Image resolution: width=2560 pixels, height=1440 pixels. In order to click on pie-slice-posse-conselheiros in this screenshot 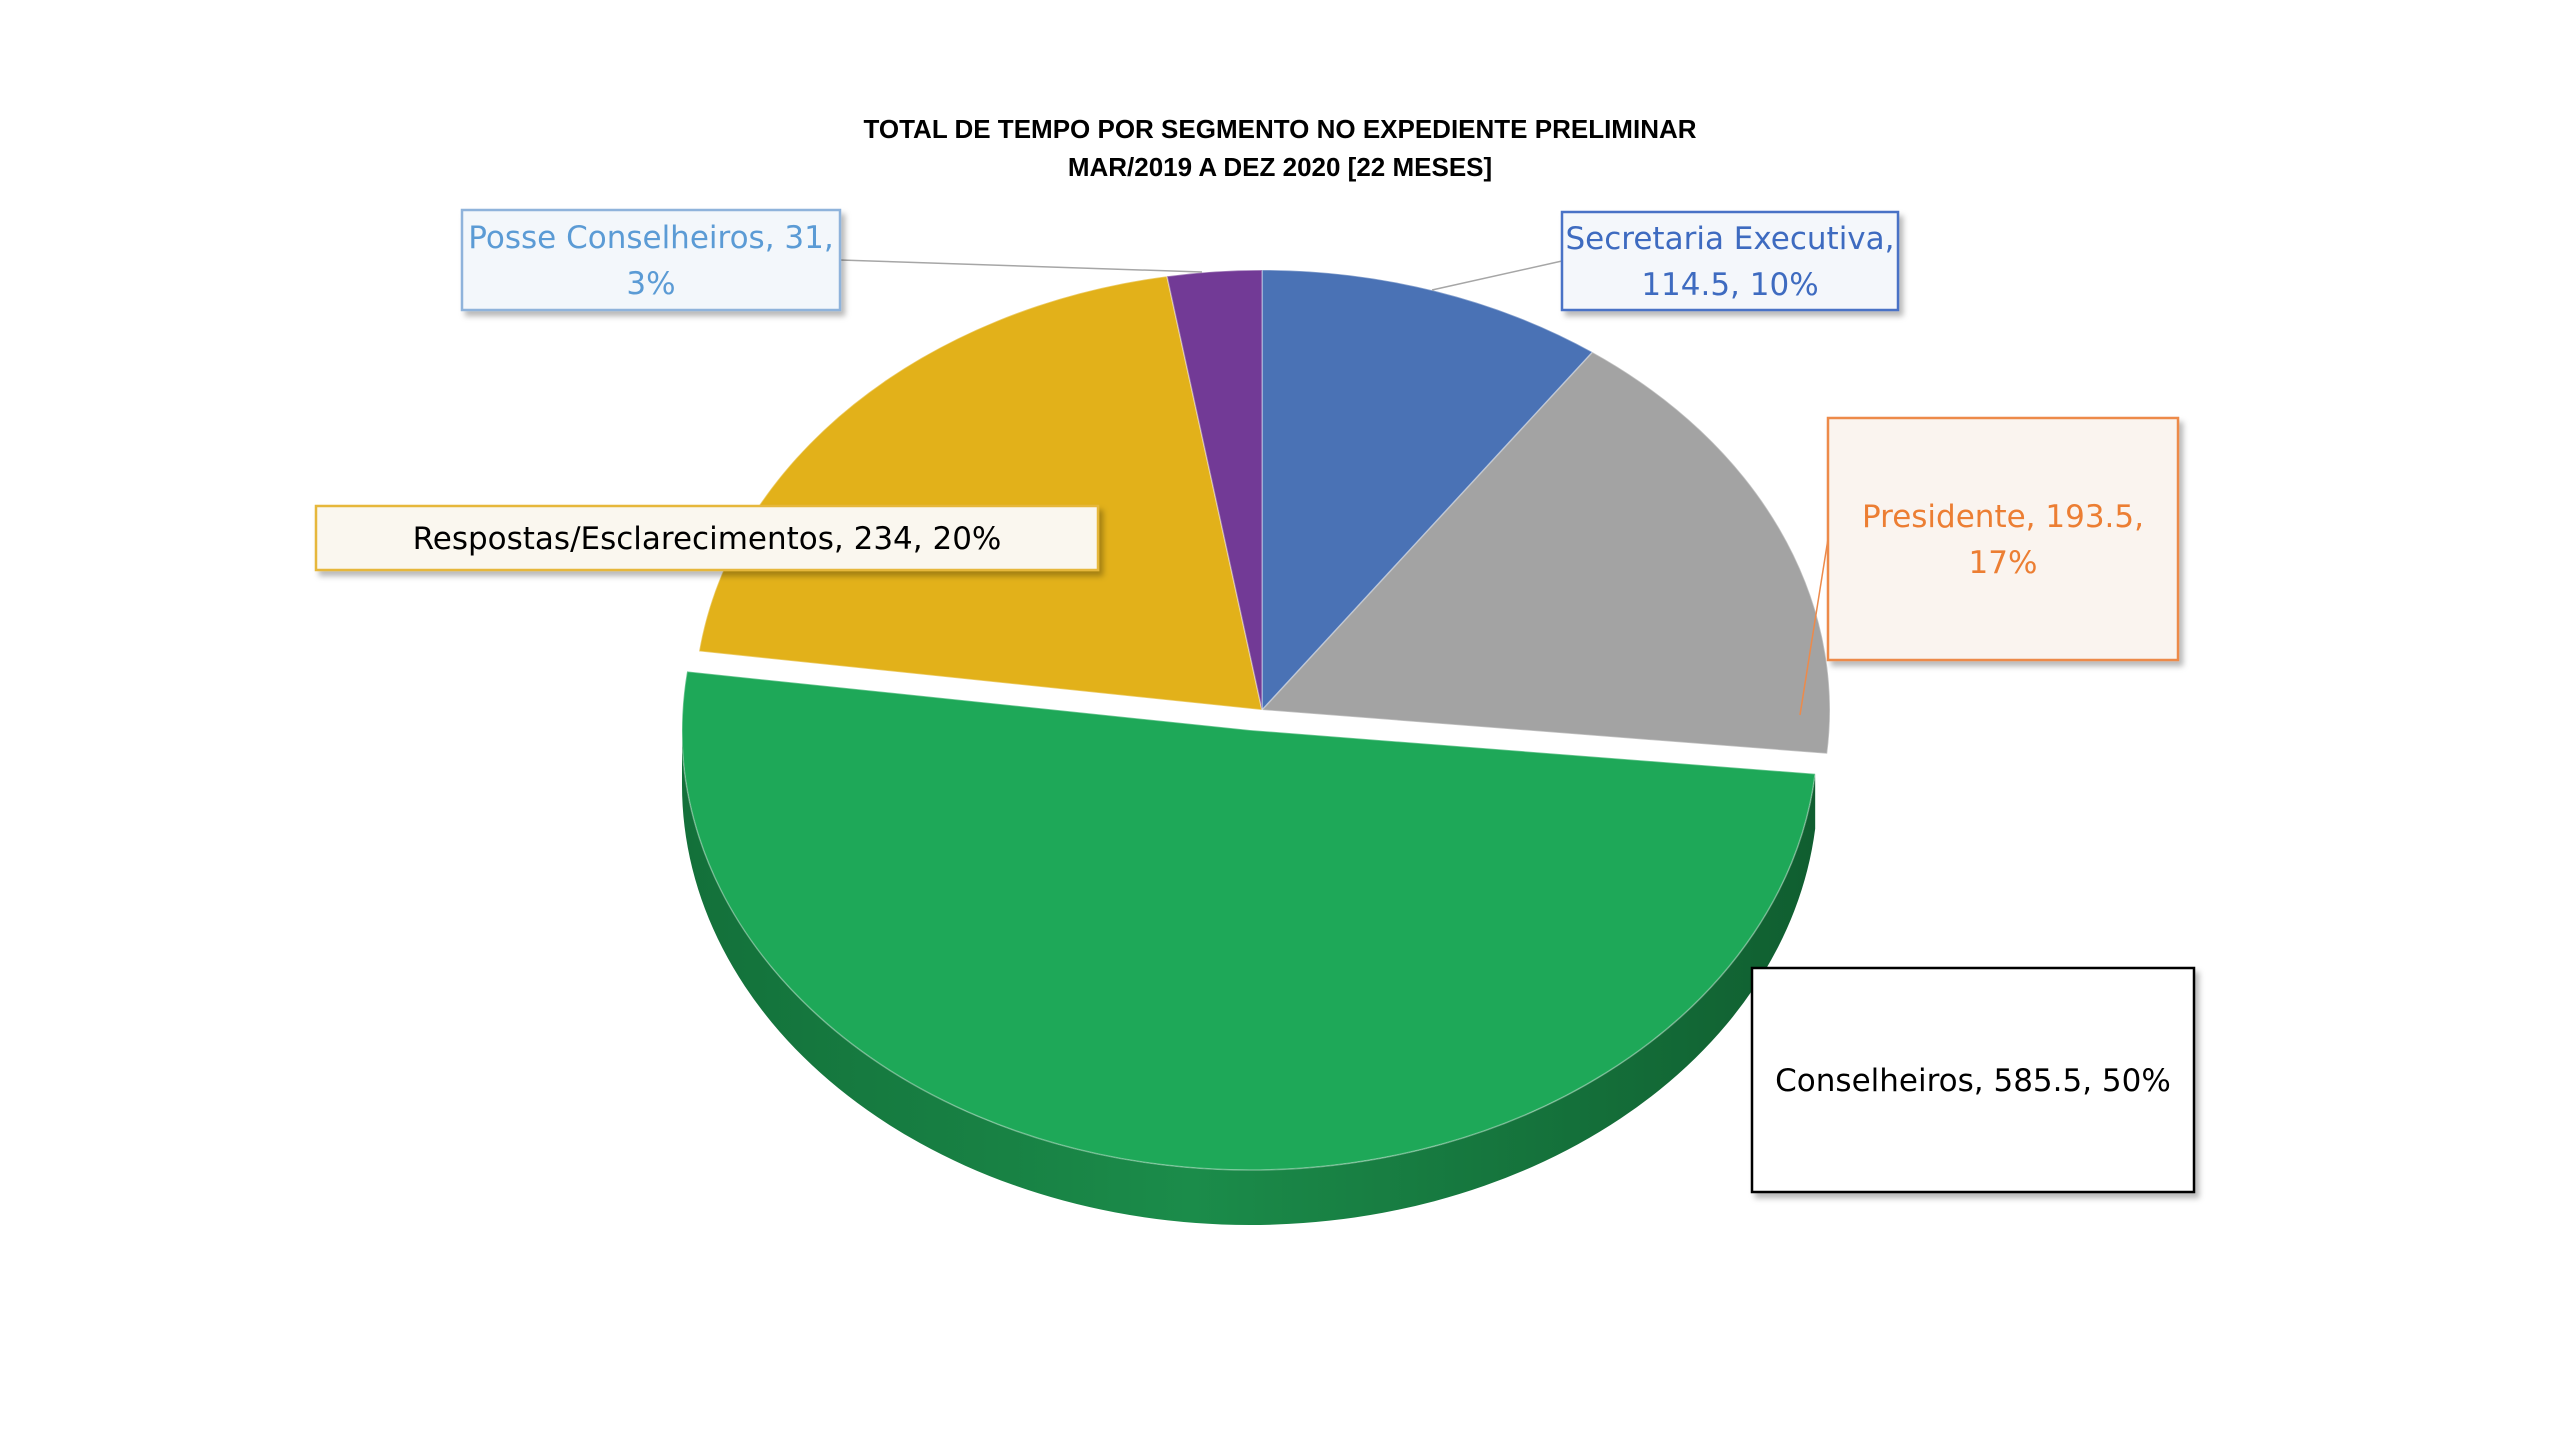, I will do `click(1214, 490)`.